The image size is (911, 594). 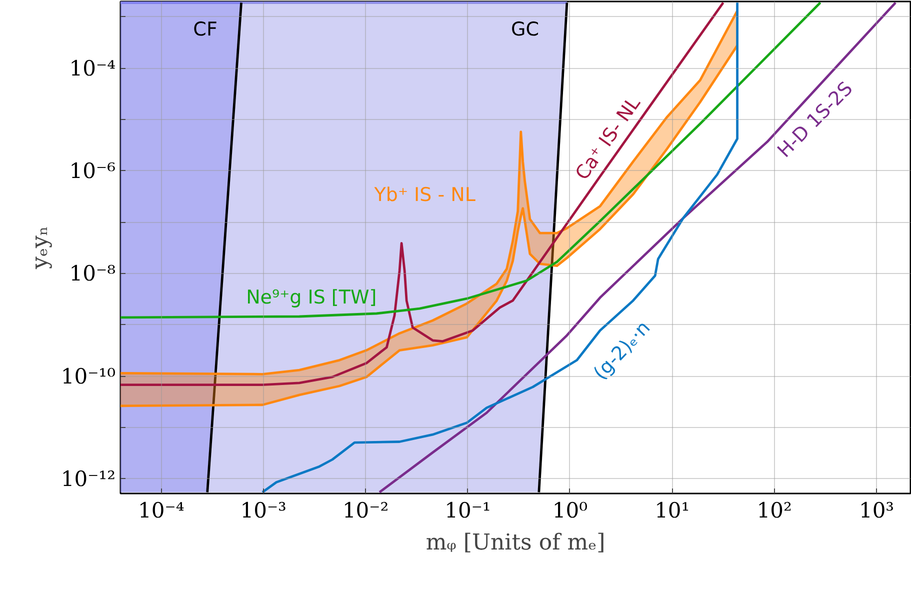 I want to click on text: Ca⁺ IS- NL, so click(x=608, y=138).